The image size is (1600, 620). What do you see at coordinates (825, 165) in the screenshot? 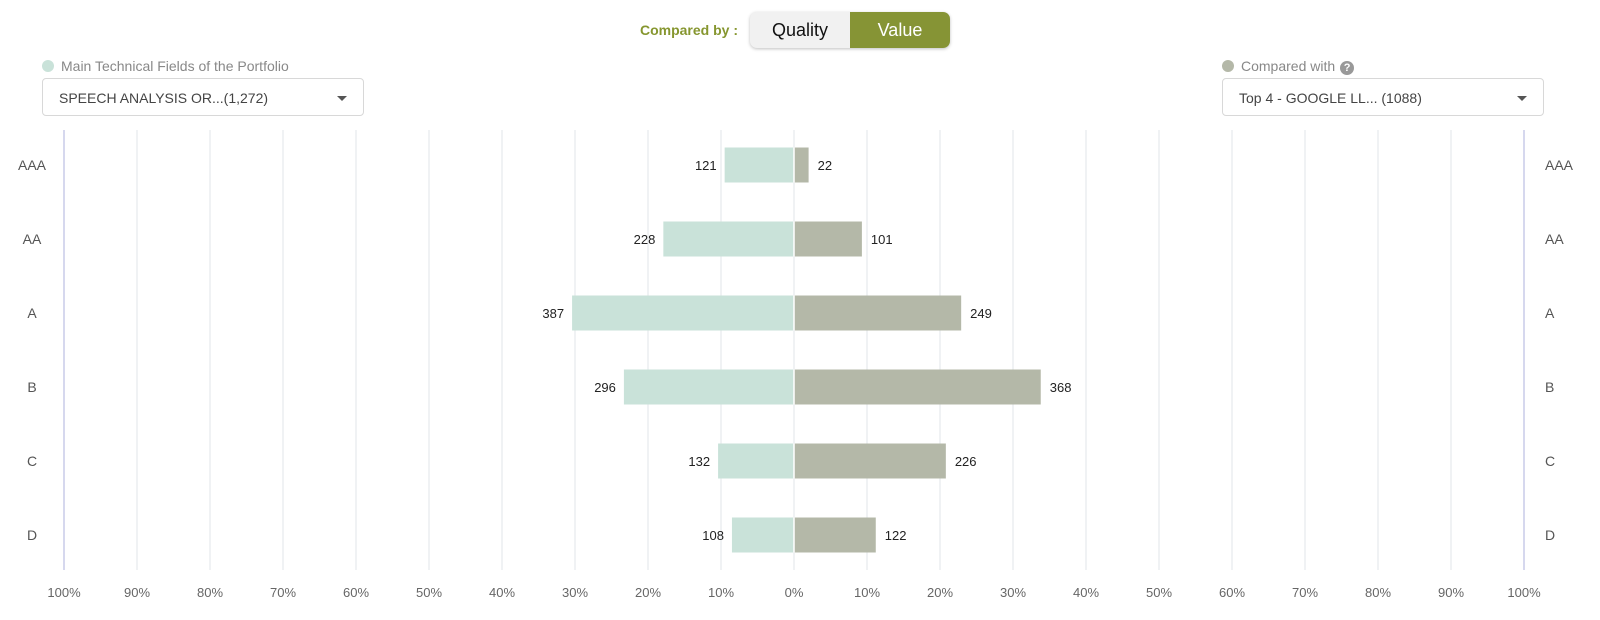
I see `right-bar-label: 22` at bounding box center [825, 165].